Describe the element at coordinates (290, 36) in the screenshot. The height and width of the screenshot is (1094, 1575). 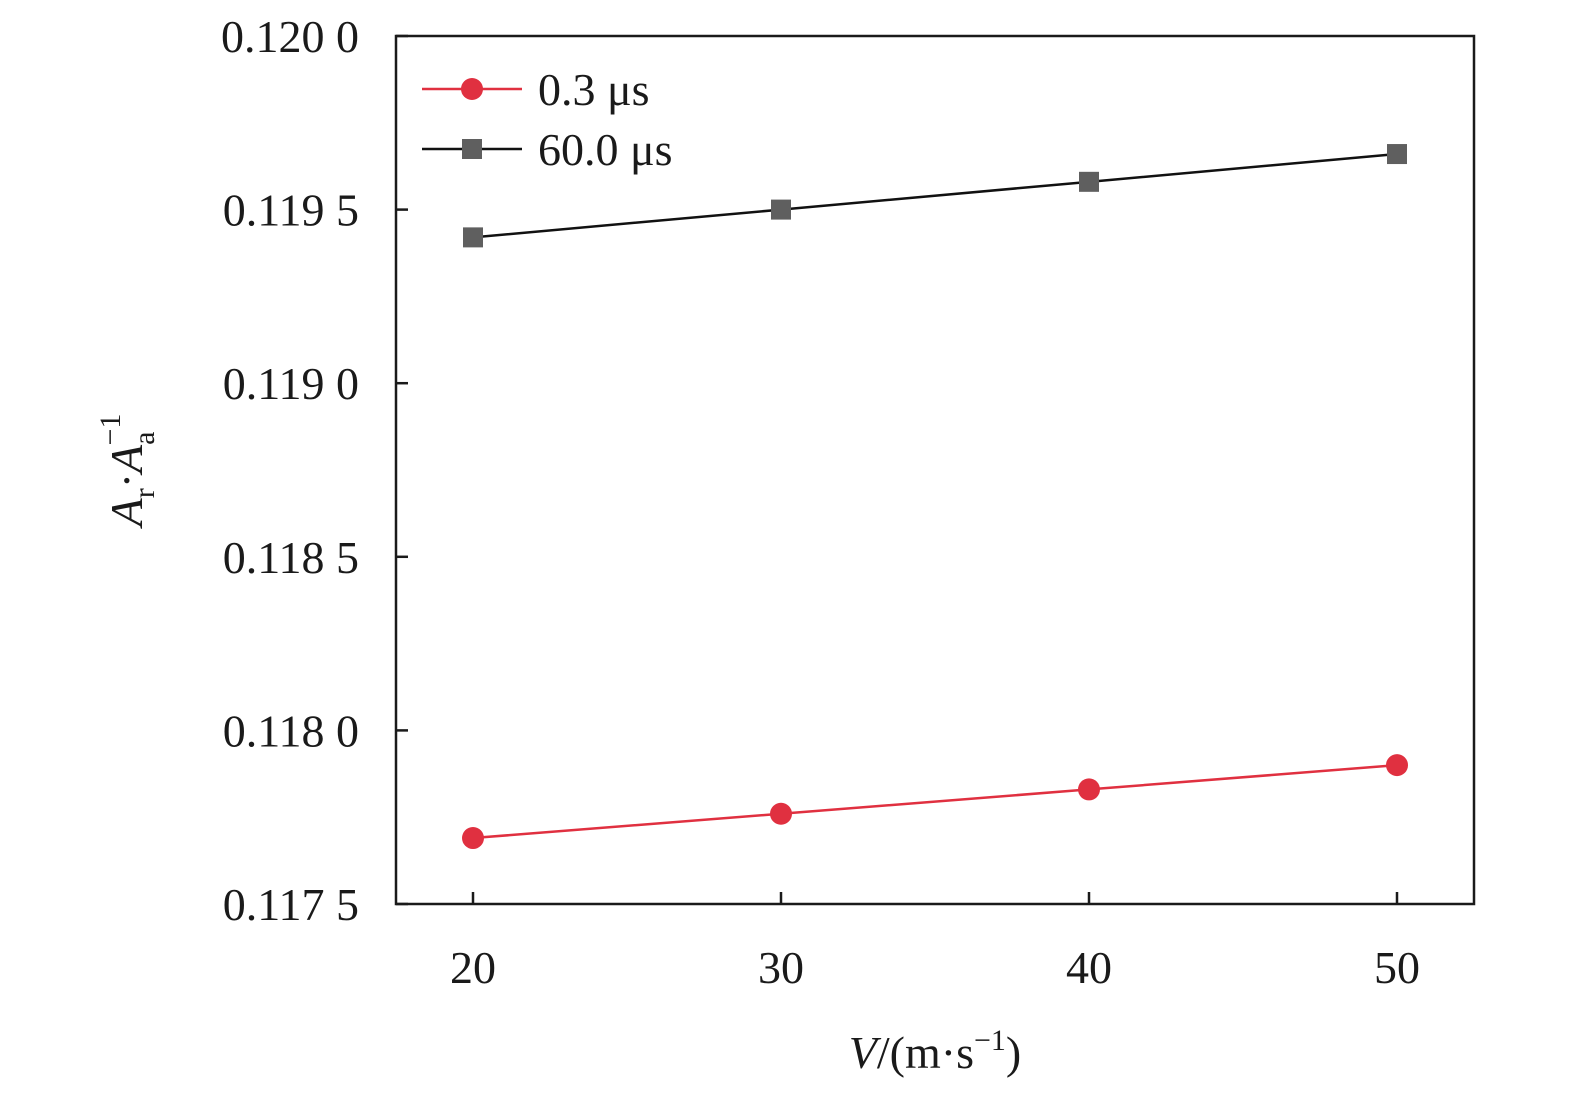
I see `y-tick-label: 0.120 0` at that location.